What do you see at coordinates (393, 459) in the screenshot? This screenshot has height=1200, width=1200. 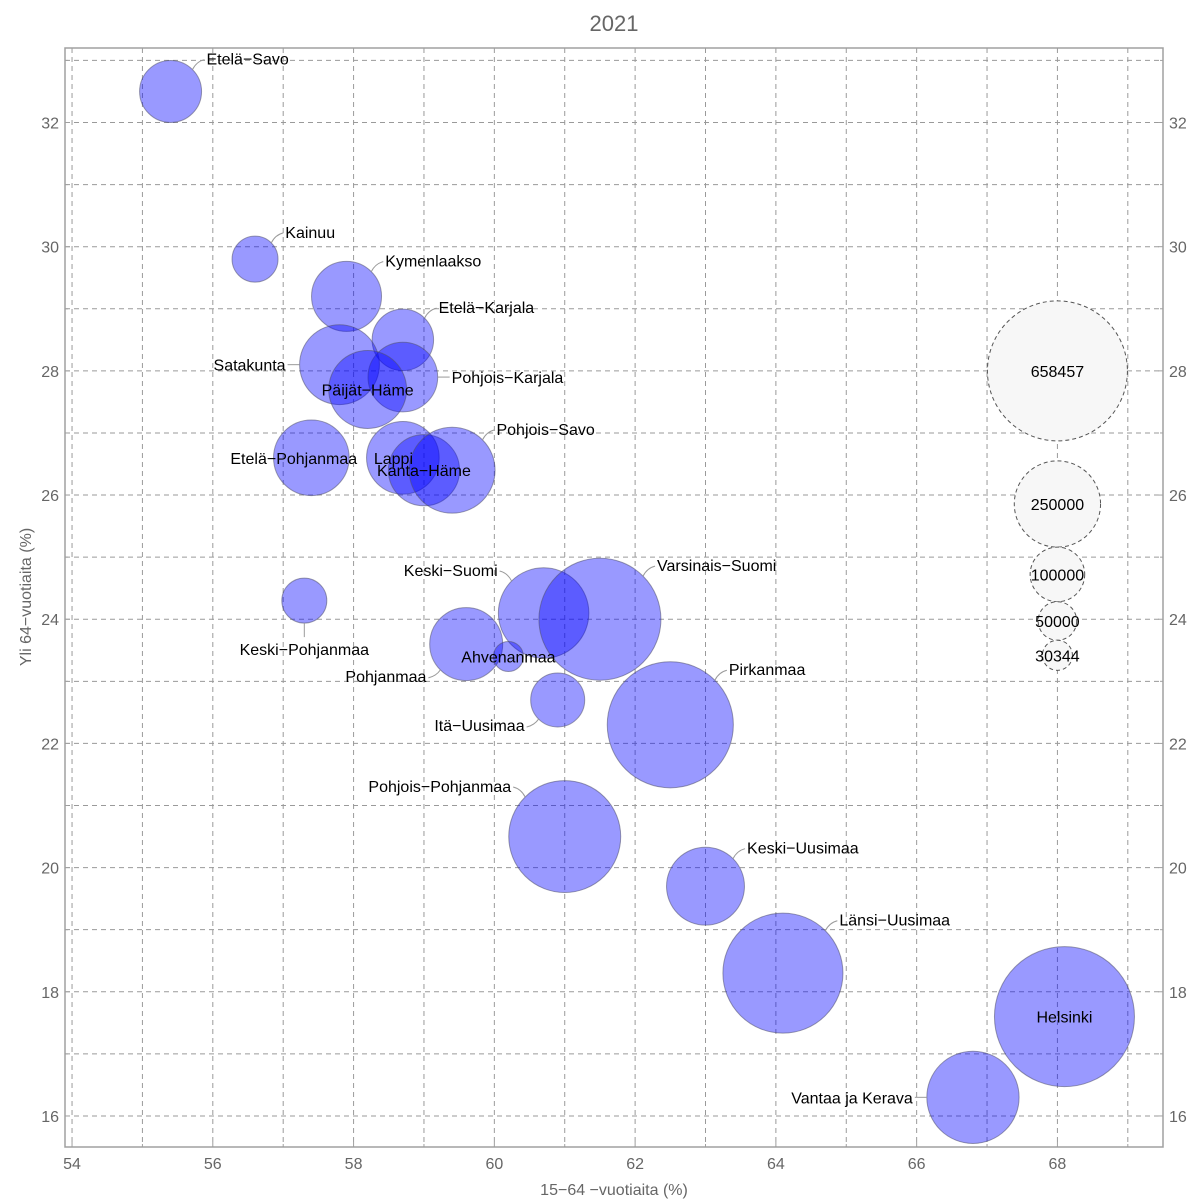 I see `label-lappi: Lappi` at bounding box center [393, 459].